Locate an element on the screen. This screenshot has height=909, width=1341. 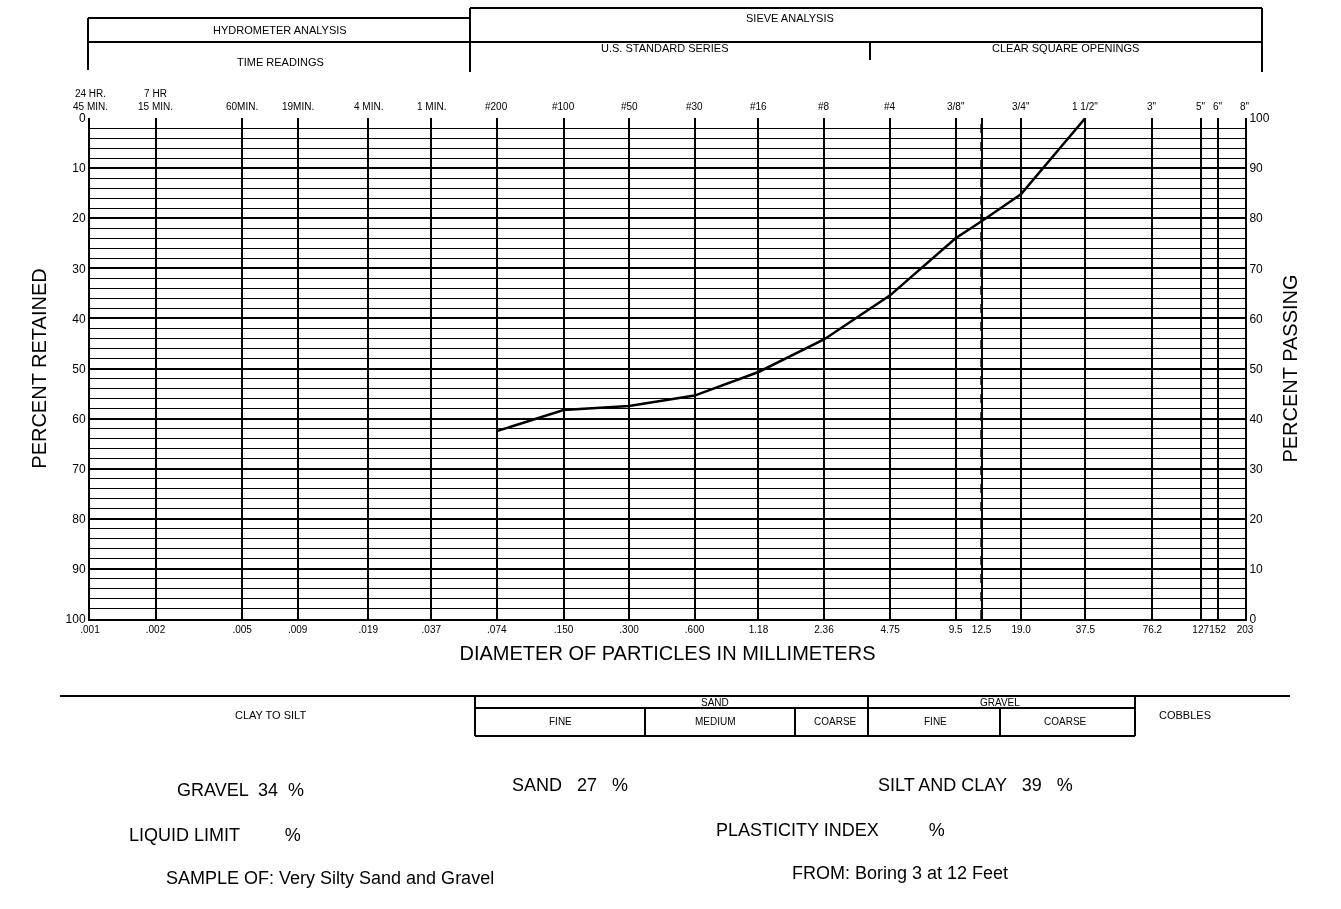
y2-tick-label: 10 is located at coordinates (1256, 569).